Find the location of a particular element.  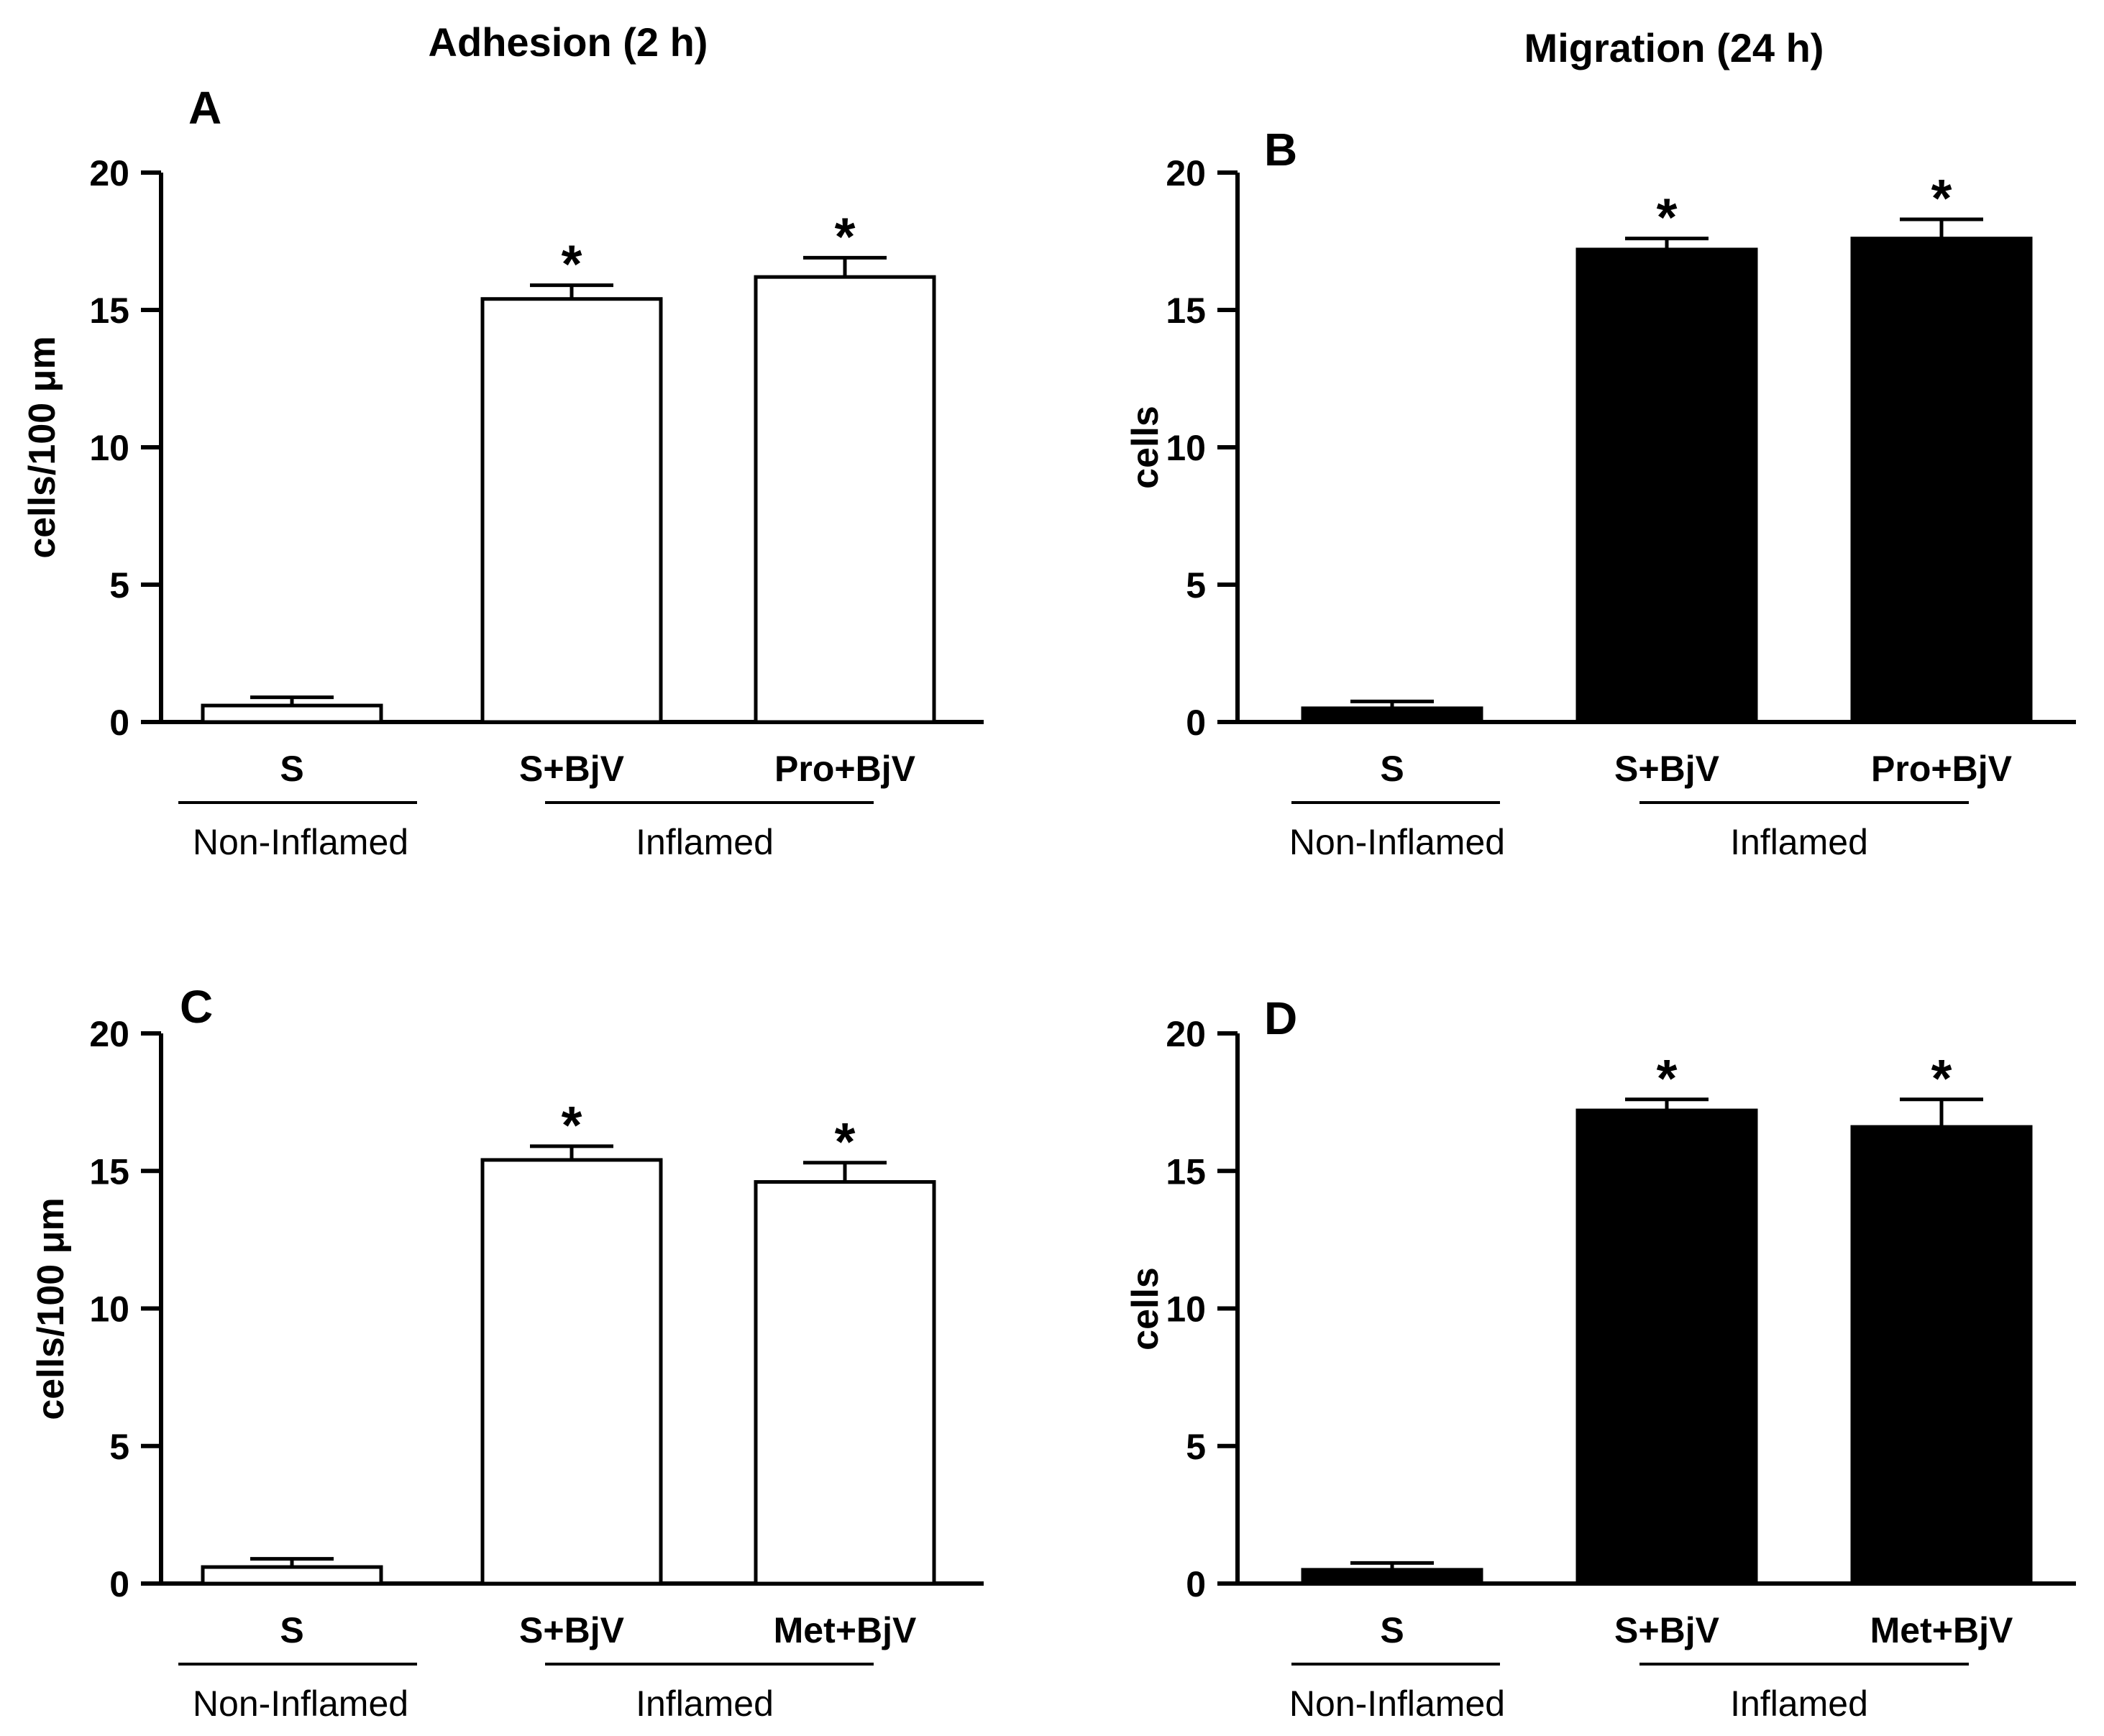

panel-label-d: D is located at coordinates (1281, 1018).